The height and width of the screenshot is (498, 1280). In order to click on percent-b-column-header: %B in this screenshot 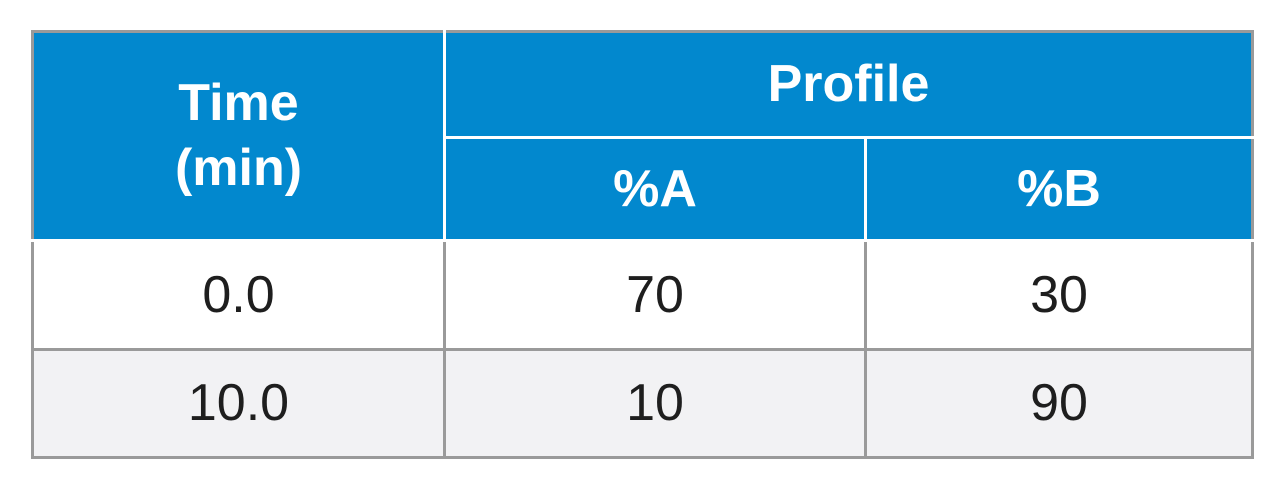, I will do `click(1059, 189)`.